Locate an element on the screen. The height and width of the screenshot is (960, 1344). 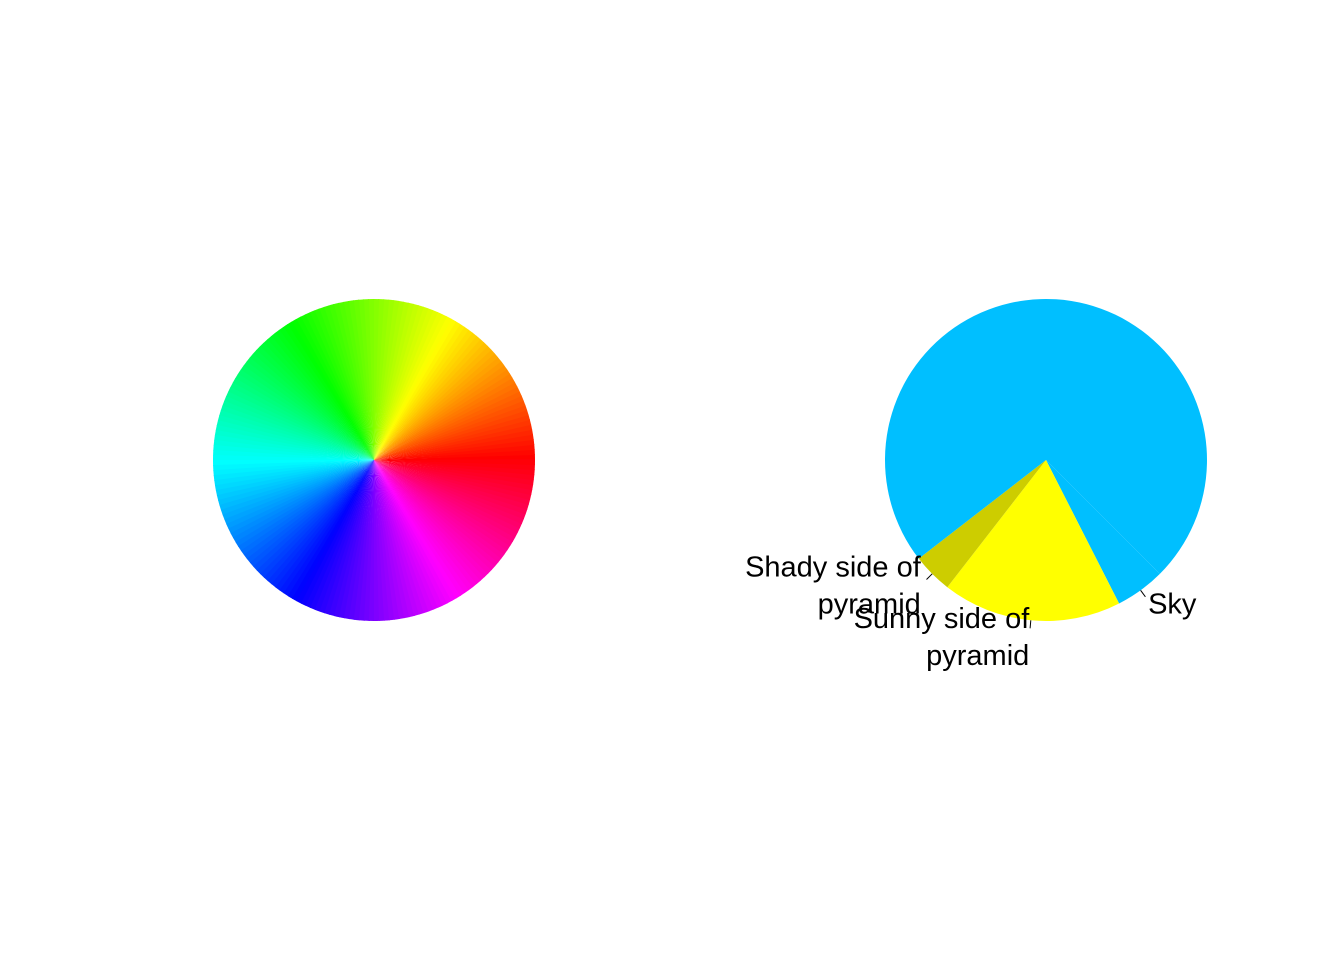
slice-label-line: Sunny side of is located at coordinates (942, 619).